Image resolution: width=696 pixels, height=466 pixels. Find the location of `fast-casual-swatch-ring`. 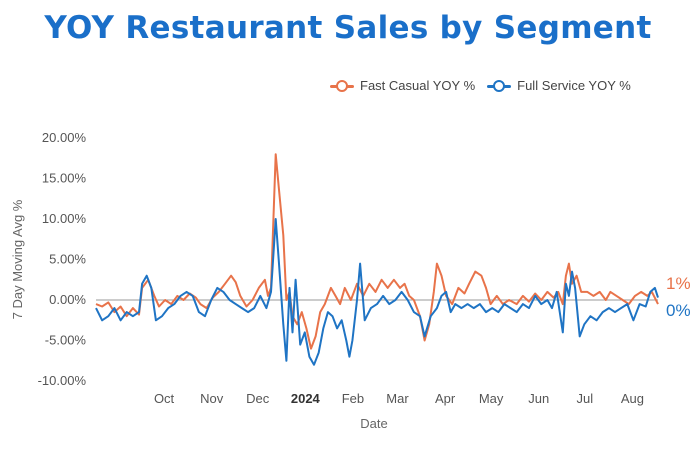

fast-casual-swatch-ring is located at coordinates (342, 85).